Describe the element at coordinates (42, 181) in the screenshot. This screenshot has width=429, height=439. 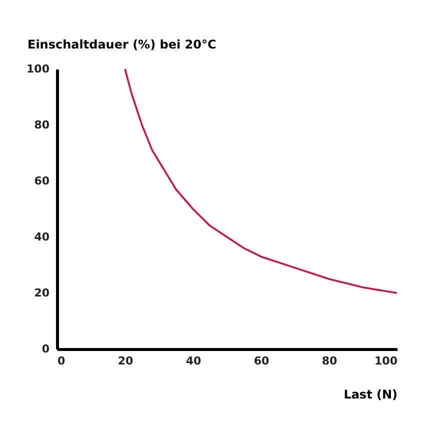
I see `y-tick-label: 60` at that location.